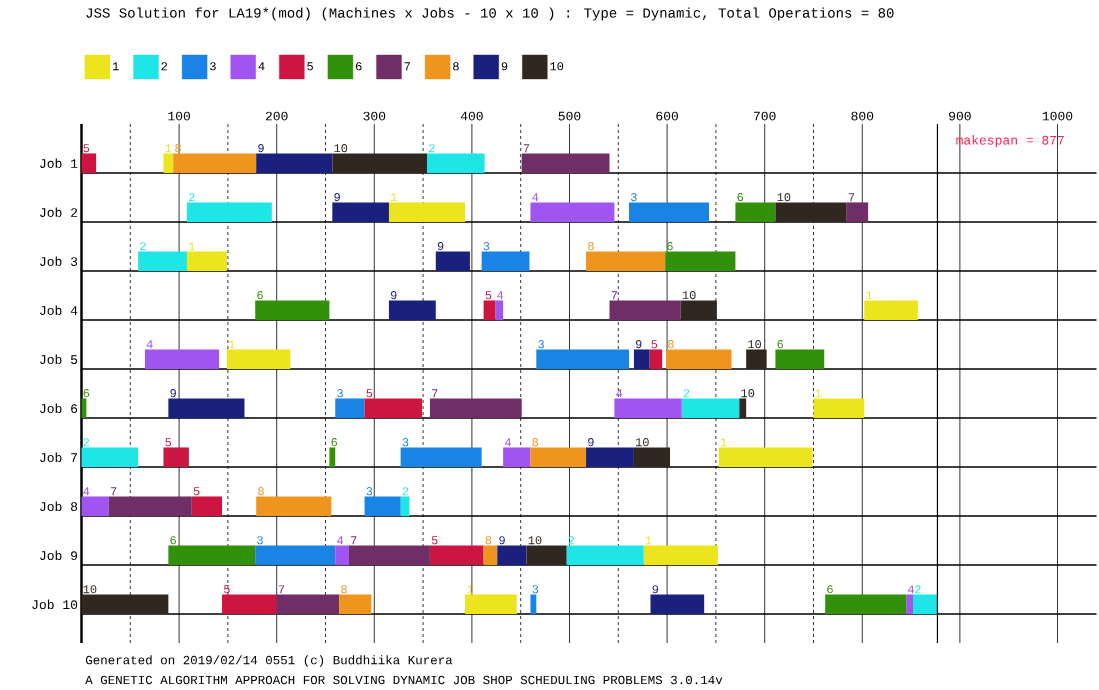 This screenshot has width=1099, height=690. Describe the element at coordinates (59, 359) in the screenshot. I see `y-tick-label: Job 5` at that location.